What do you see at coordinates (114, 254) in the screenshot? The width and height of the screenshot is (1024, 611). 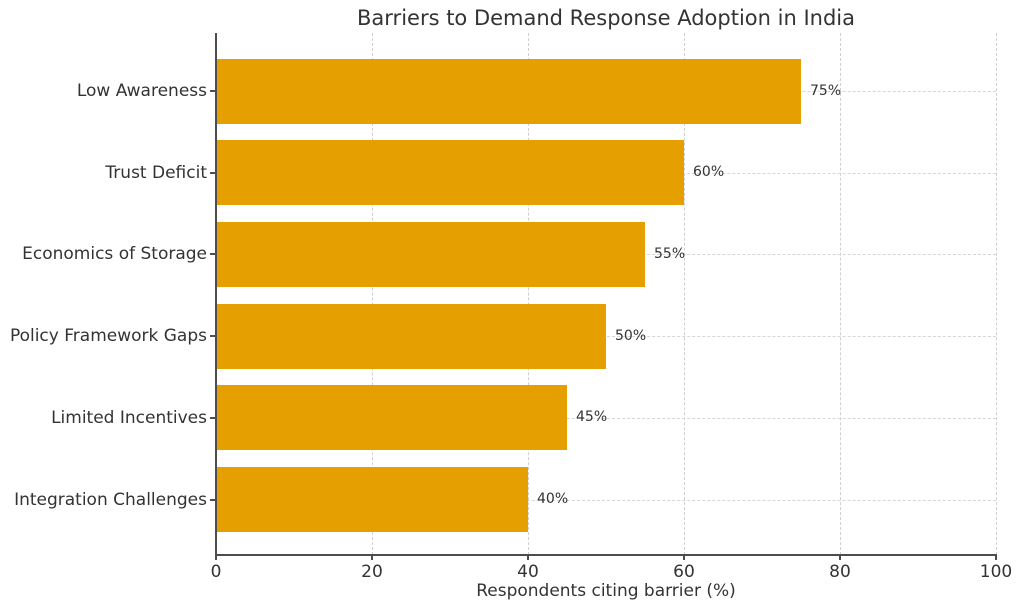 I see `category-label: Economics of Storage` at bounding box center [114, 254].